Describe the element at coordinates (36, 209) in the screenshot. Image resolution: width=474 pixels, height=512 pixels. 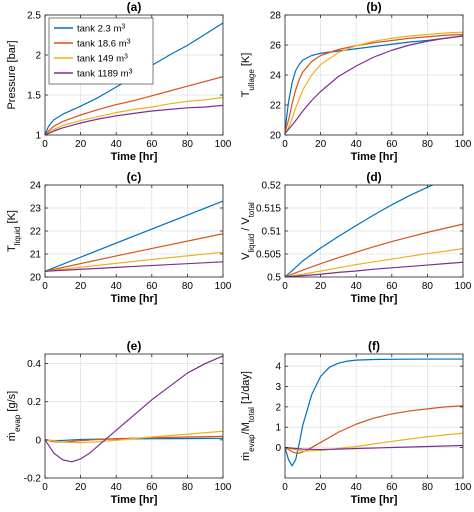
I see `y-tick-label: 23` at that location.